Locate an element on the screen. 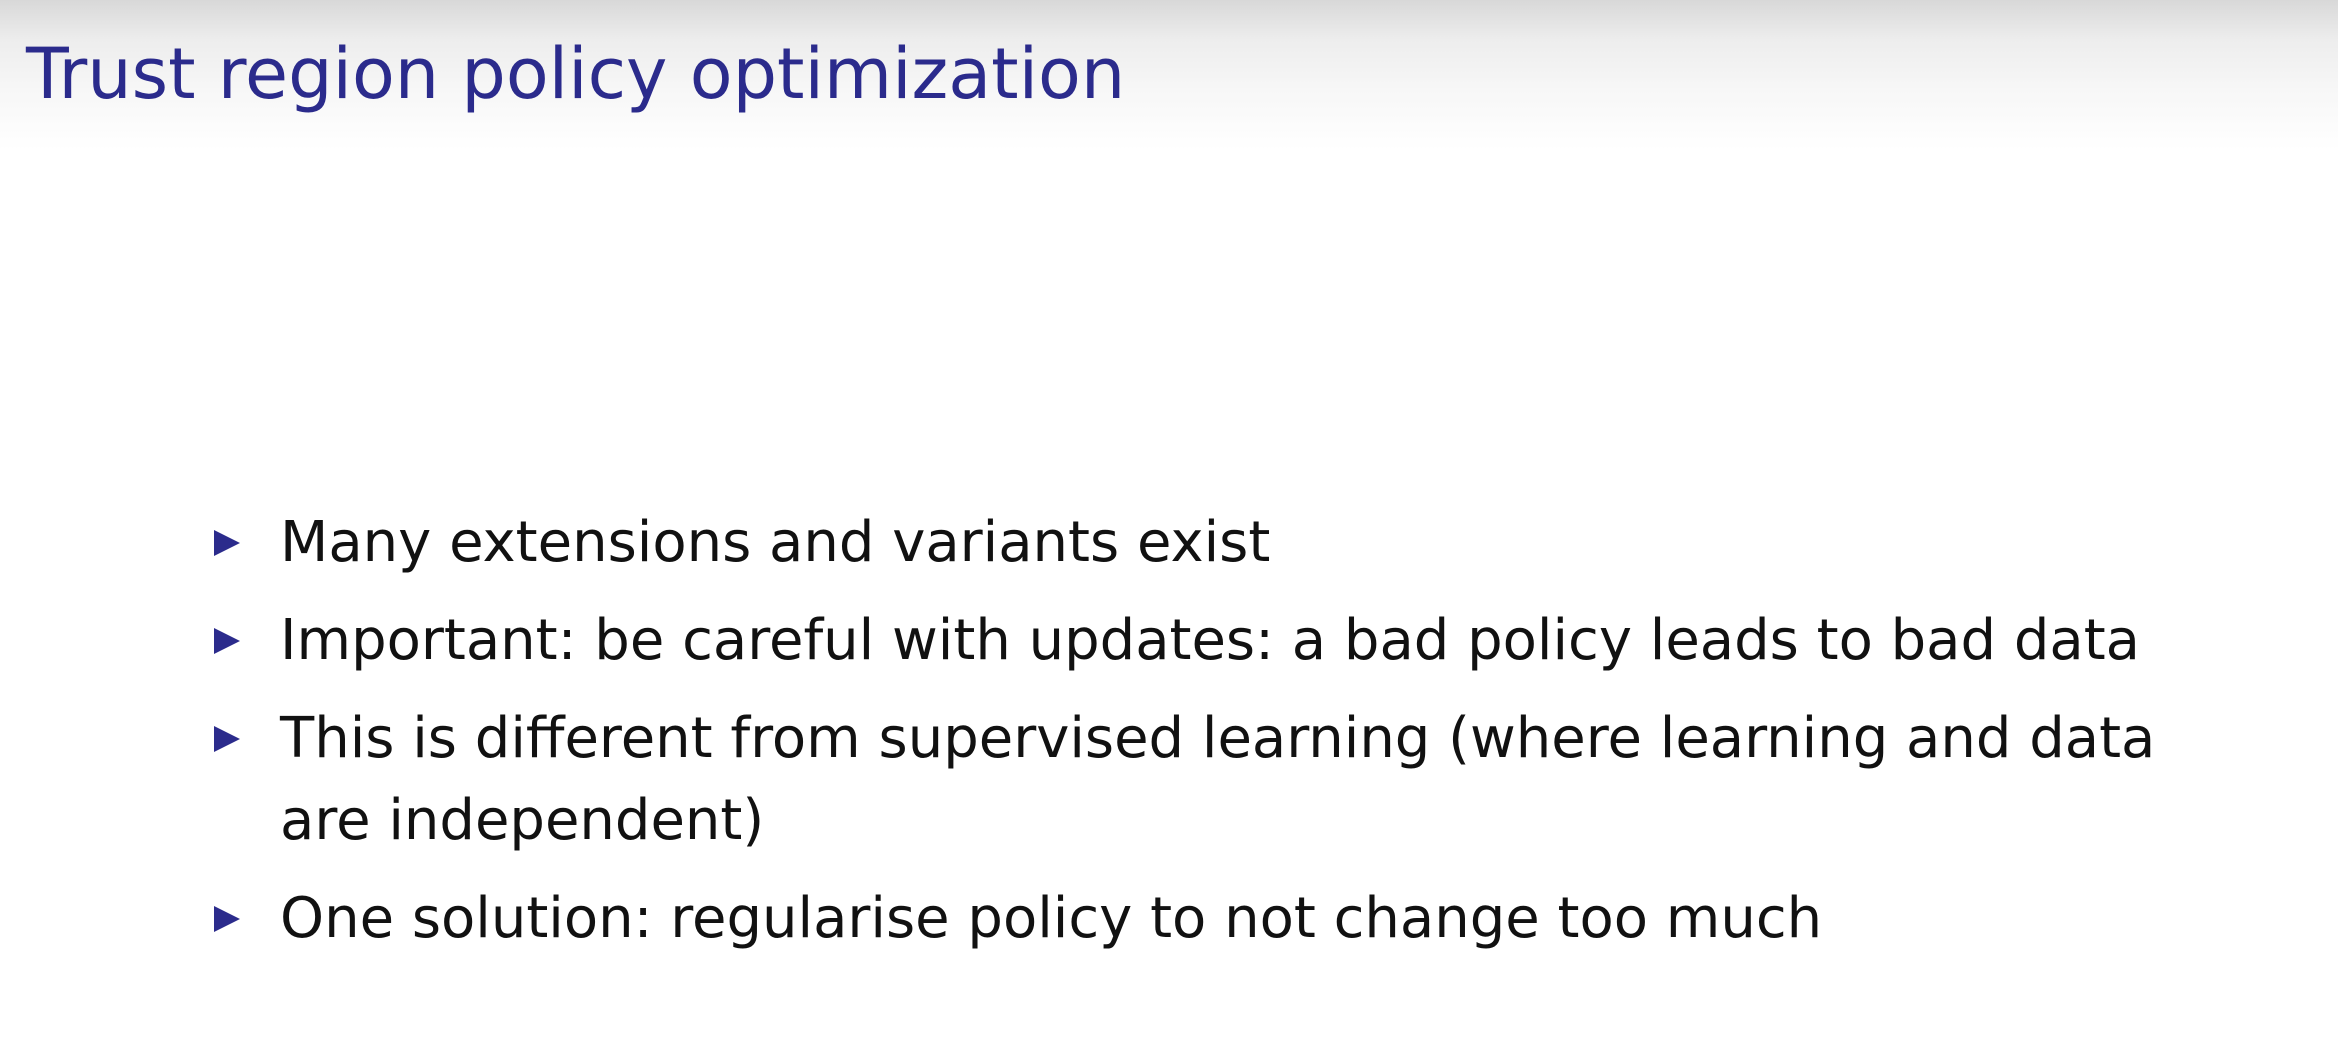 This screenshot has height=1050, width=2338. bullet-item-1: Many extensions and variants exist is located at coordinates (1235, 543).